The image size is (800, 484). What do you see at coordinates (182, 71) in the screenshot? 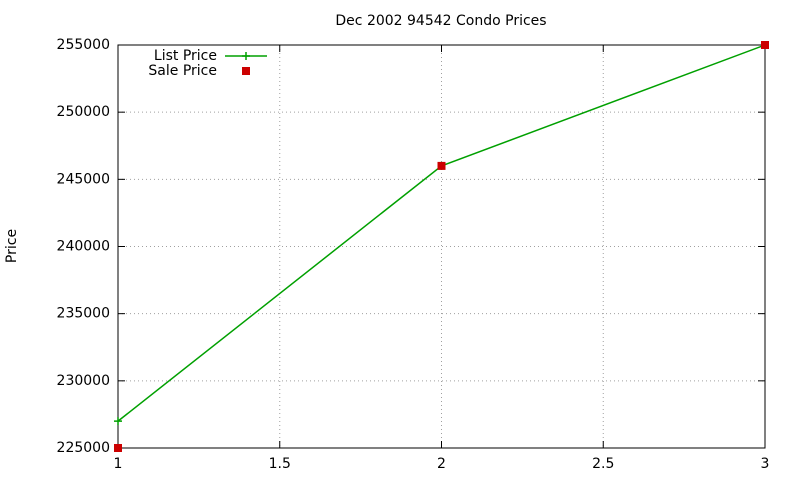
I see `legend-label: Sale Price` at bounding box center [182, 71].